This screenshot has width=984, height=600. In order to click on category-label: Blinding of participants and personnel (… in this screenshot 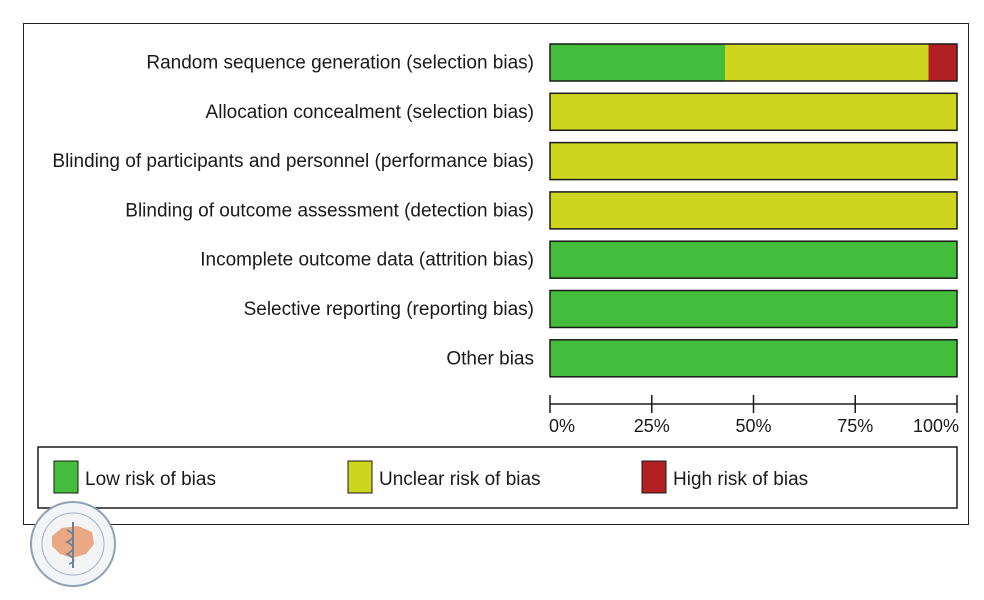, I will do `click(293, 161)`.